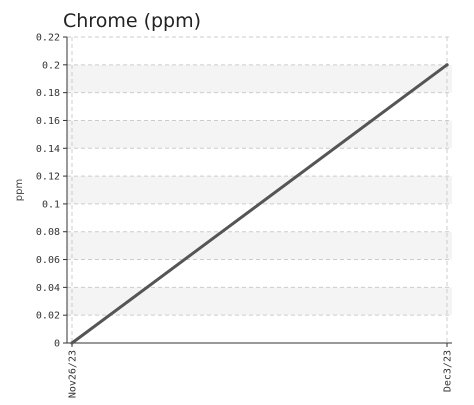  What do you see at coordinates (48, 93) in the screenshot?
I see `y-tick-label: 0.18` at bounding box center [48, 93].